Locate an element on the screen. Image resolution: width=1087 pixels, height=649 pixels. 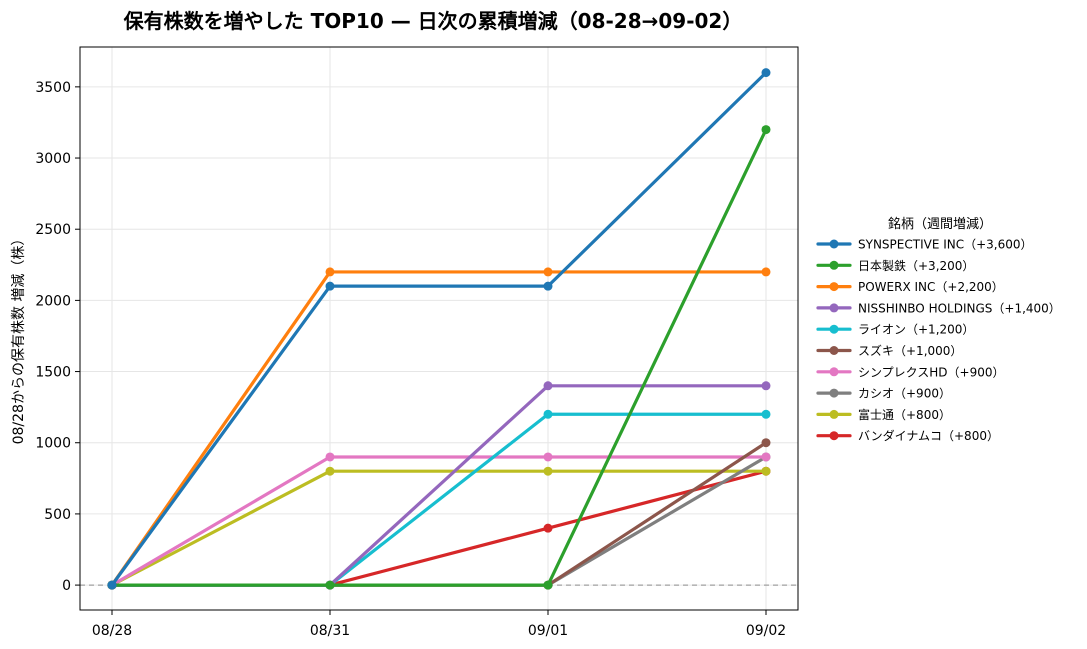
legend-label: NISSHINBO HOLDINGS（+1,400） is located at coordinates (959, 308).